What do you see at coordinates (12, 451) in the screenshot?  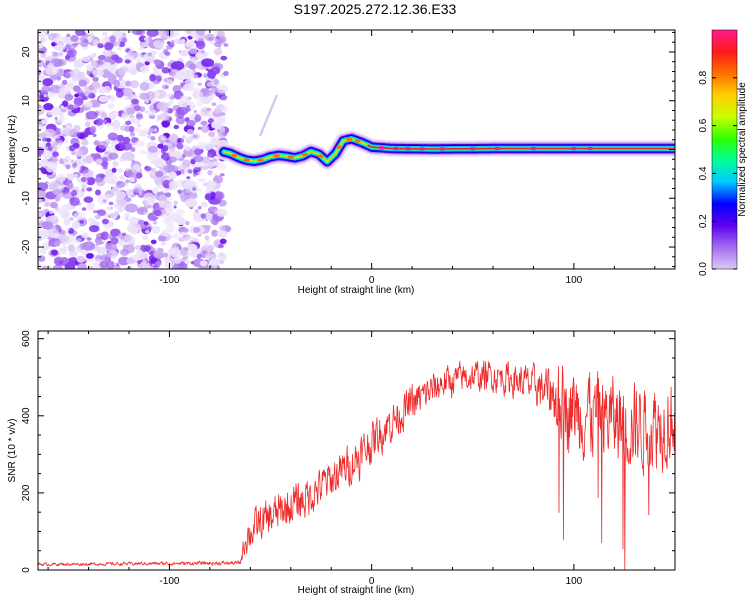 I see `snr-y-label: SNR (10 * v/v)` at bounding box center [12, 451].